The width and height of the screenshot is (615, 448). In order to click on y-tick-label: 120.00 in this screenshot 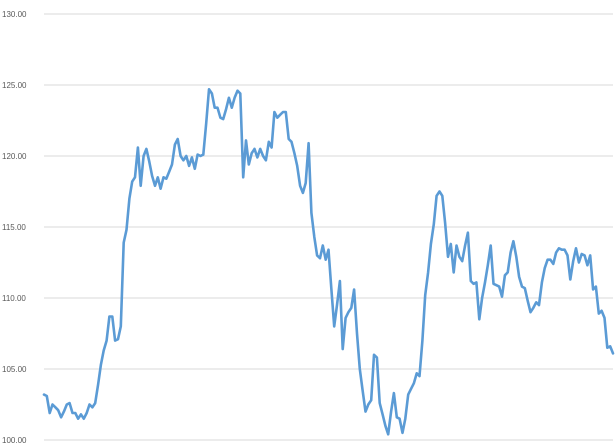, I will do `click(14, 156)`.